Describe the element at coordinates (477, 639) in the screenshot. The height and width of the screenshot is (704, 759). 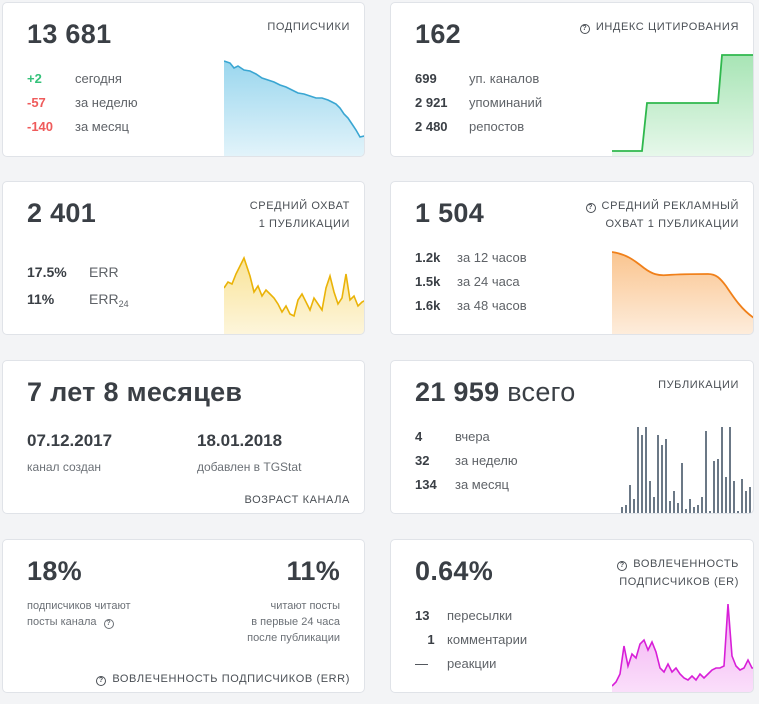
I see `stat-row-comments: 1 комментарии` at that location.